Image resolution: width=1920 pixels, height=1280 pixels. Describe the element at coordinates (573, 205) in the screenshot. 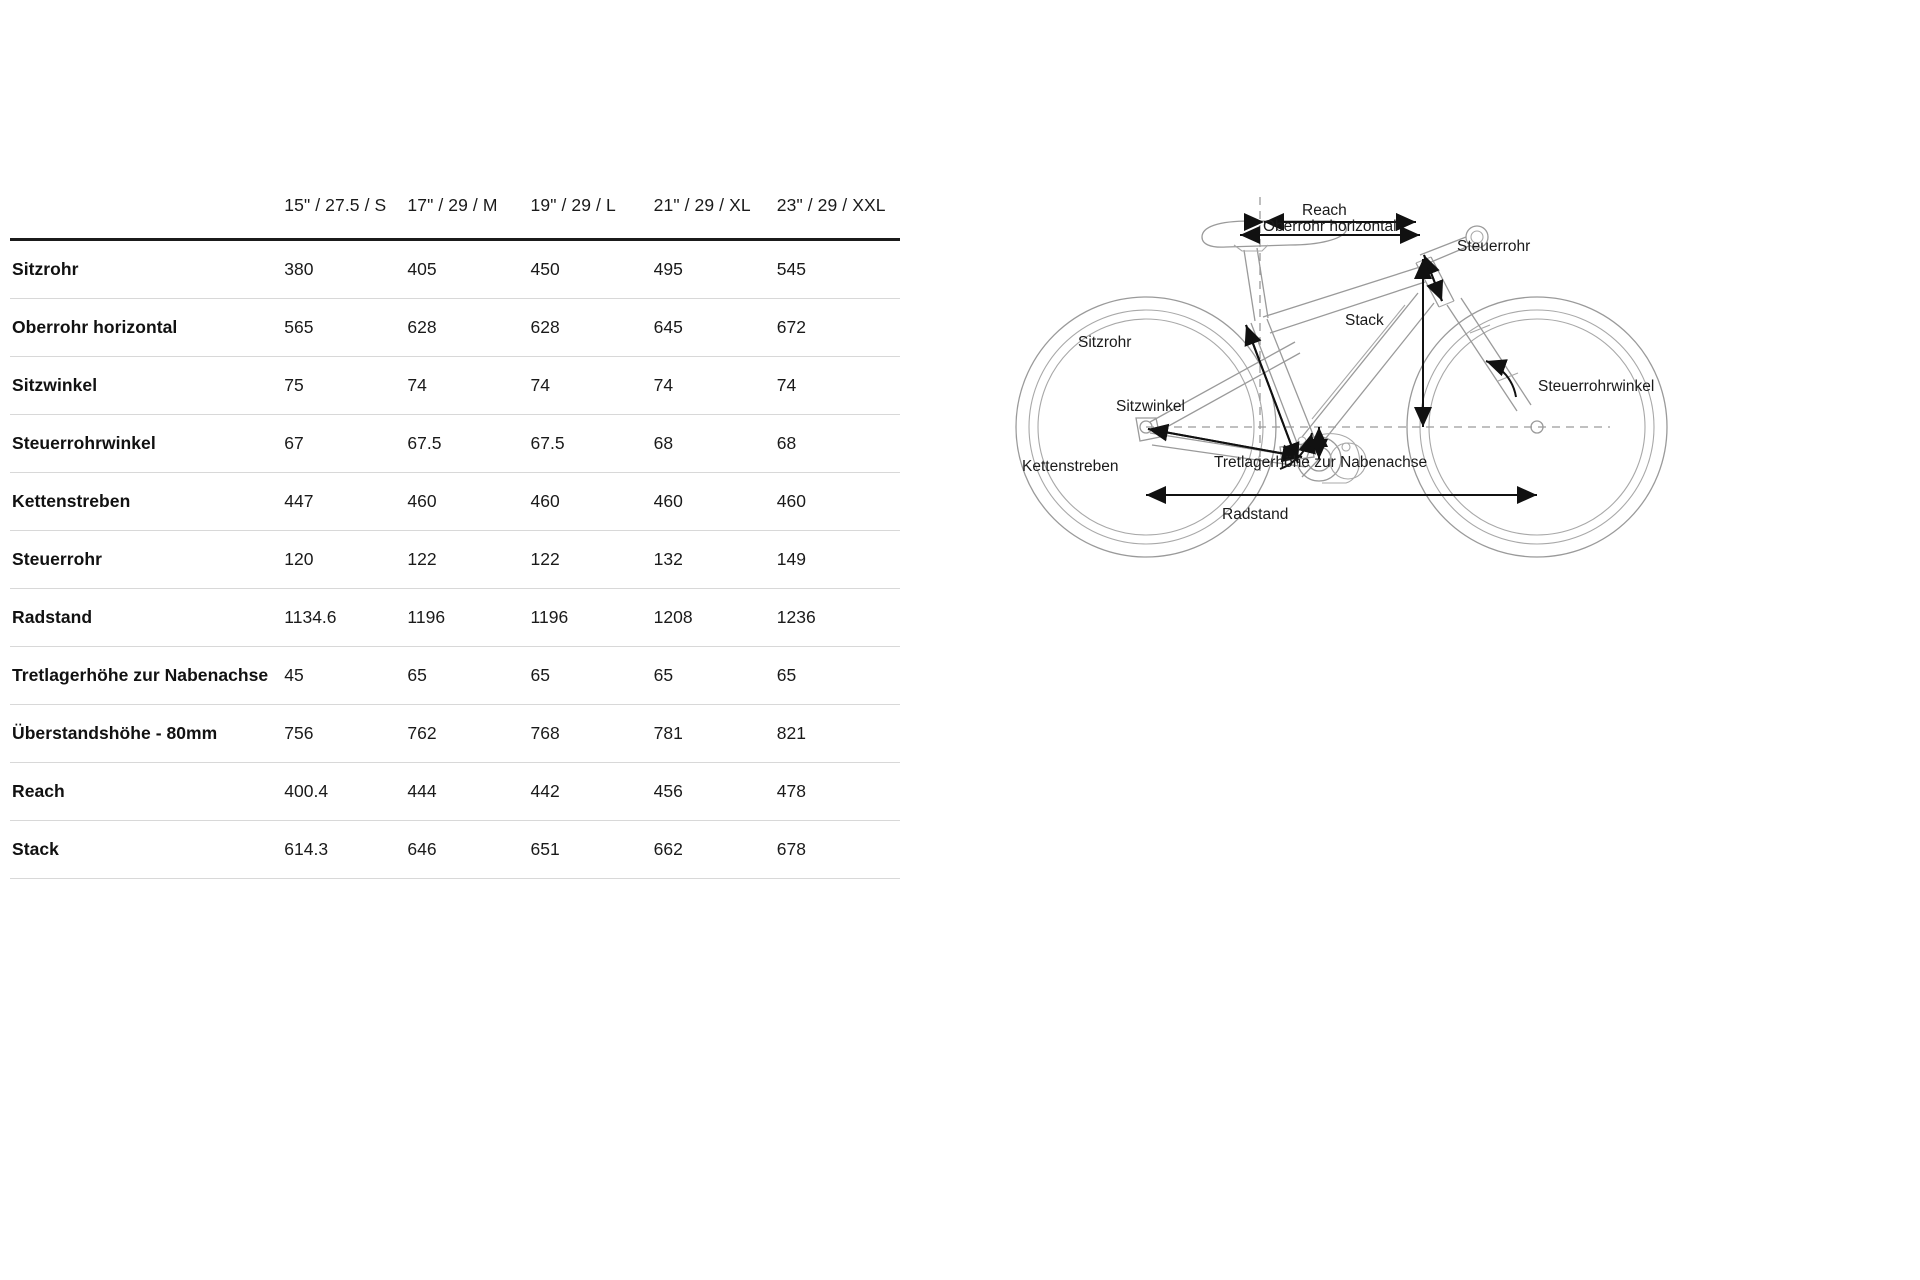

I see `column-header-size-l: 19" / 29 / L` at that location.